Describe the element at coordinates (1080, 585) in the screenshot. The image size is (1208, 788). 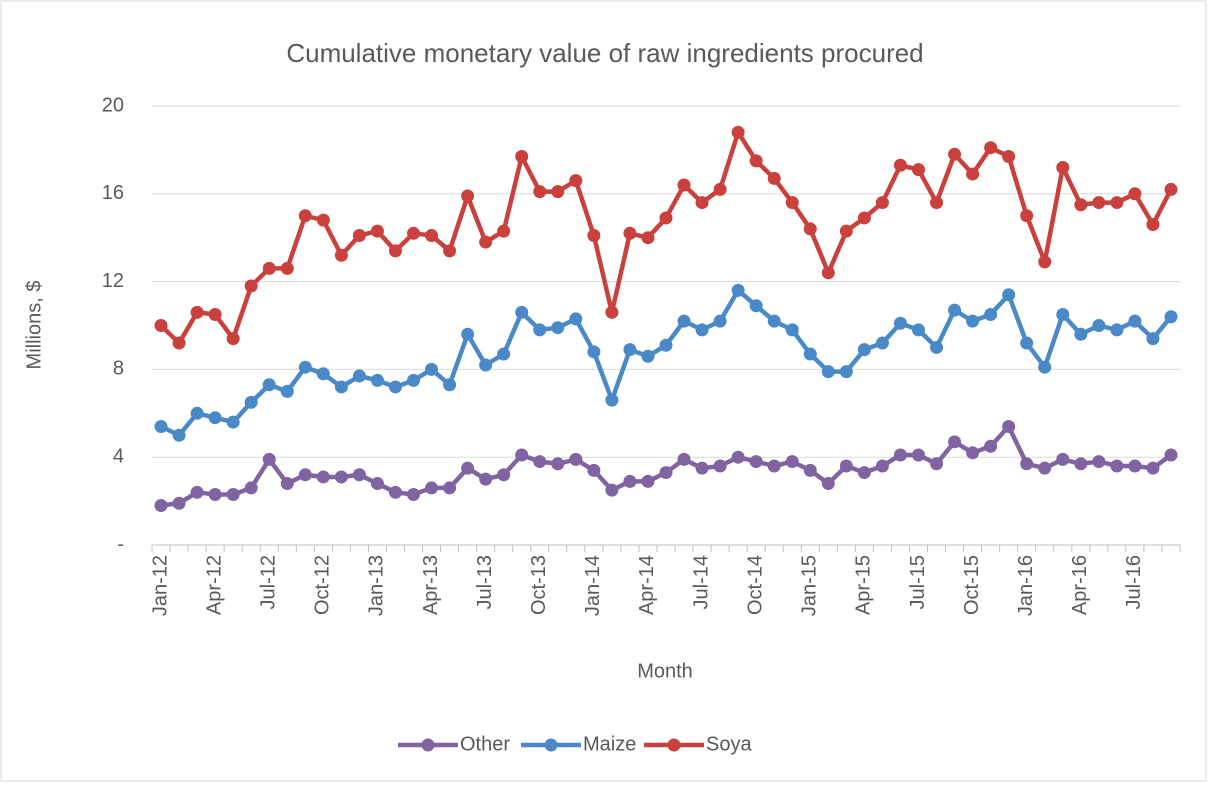
I see `x-tick-label: Apr-16` at that location.